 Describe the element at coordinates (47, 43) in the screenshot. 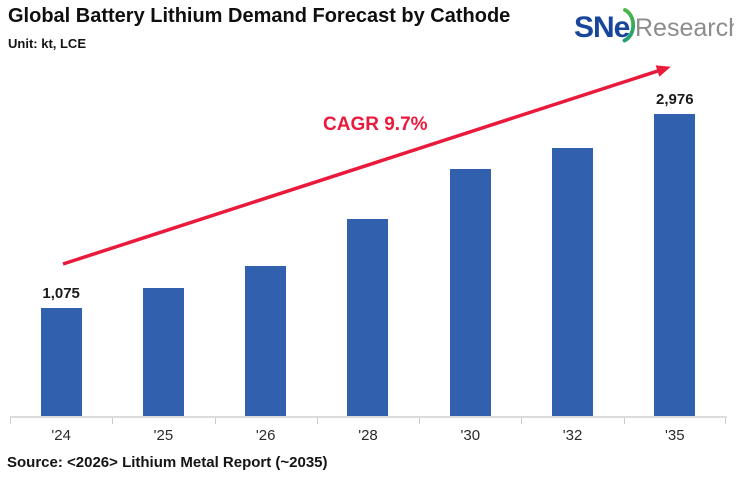

I see `unit-label: Unit: kt, LCE` at that location.